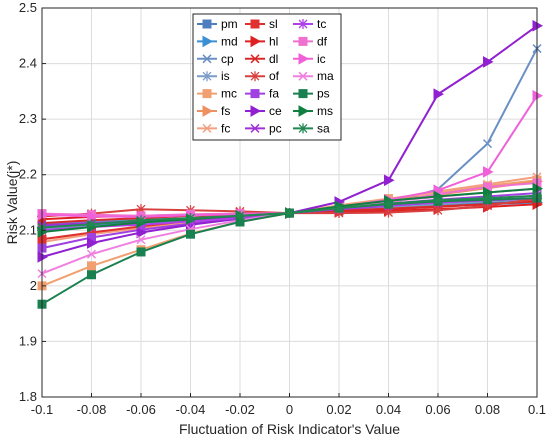 This screenshot has height=444, width=550. I want to click on x-tick-label: -0.02, so click(240, 409).